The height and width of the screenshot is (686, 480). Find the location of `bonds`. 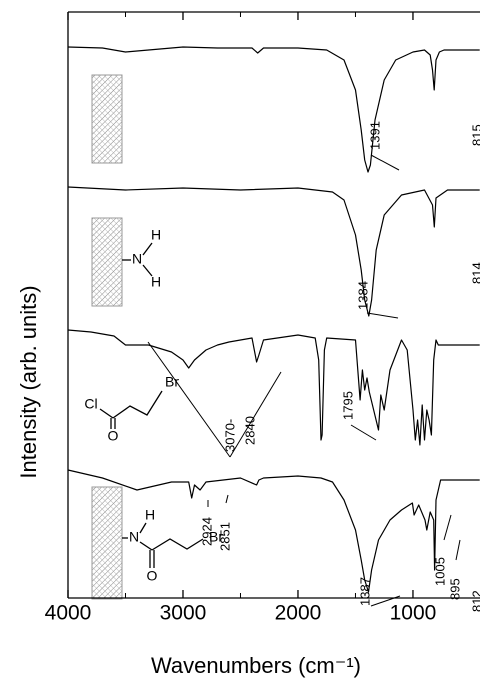

bonds is located at coordinates (151, 405).